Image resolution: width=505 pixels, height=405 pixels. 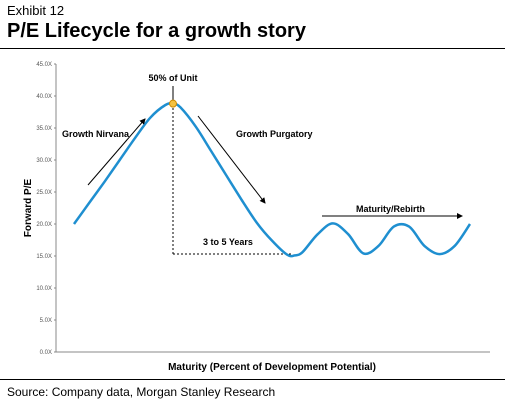 What do you see at coordinates (44, 129) in the screenshot?
I see `y-tick-label: 35.0X` at bounding box center [44, 129].